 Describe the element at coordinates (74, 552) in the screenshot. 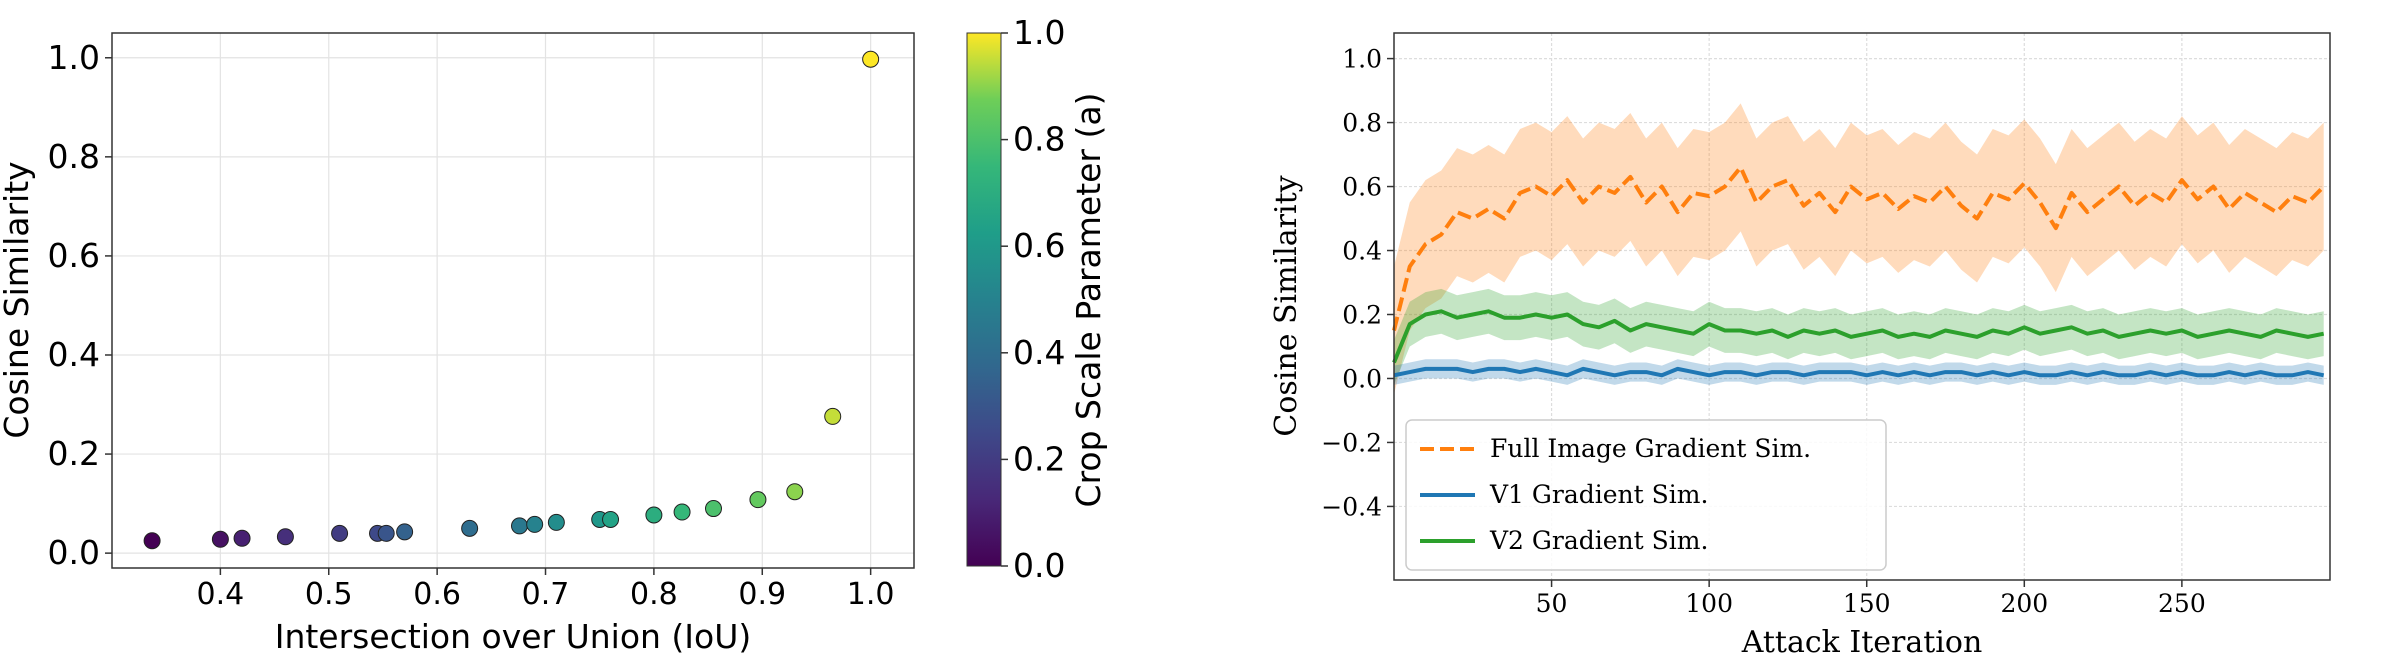

I see `left-y-tick-label: 0.0` at that location.